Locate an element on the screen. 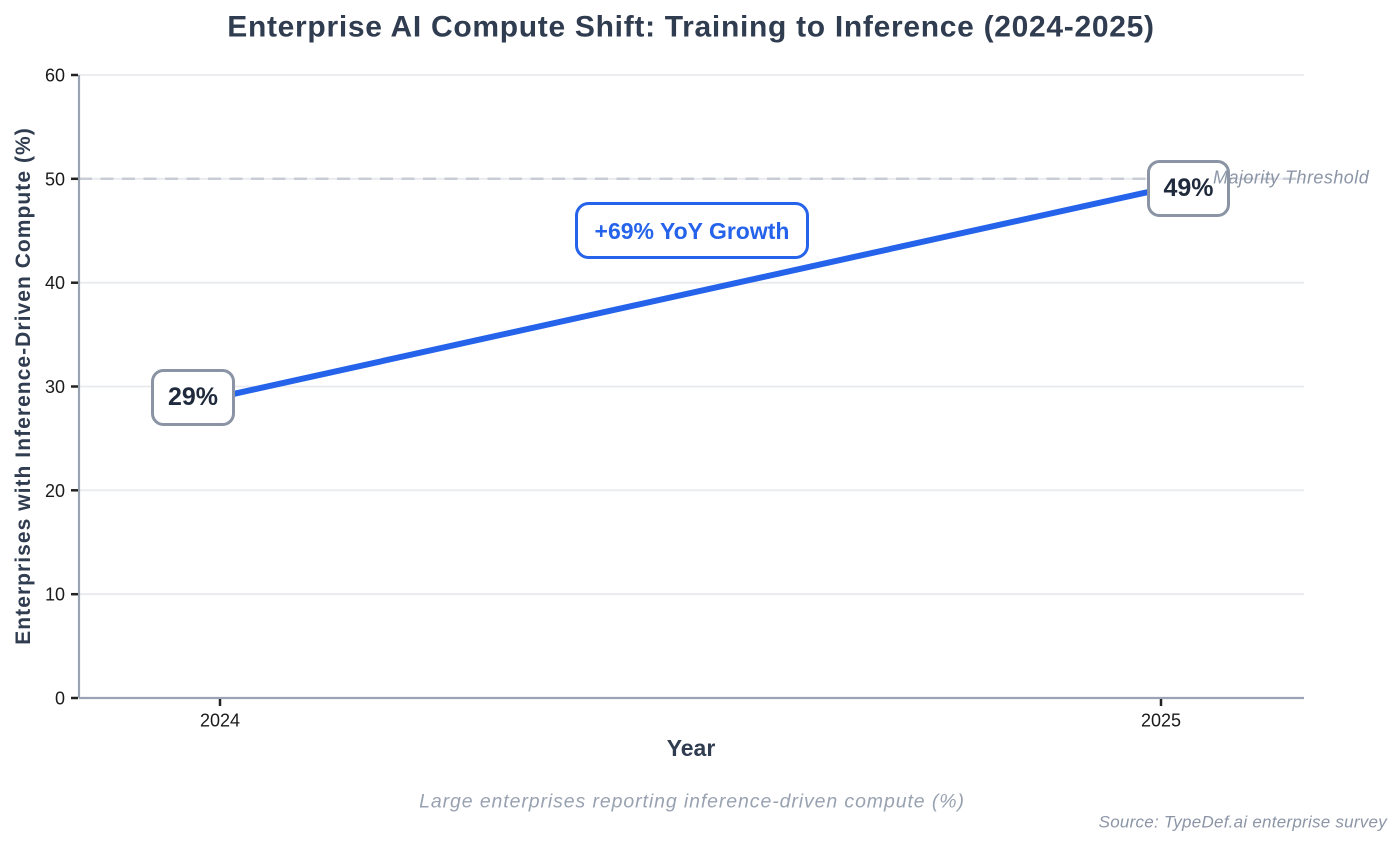 The height and width of the screenshot is (843, 1400). svg-text: 50 is located at coordinates (55, 179).